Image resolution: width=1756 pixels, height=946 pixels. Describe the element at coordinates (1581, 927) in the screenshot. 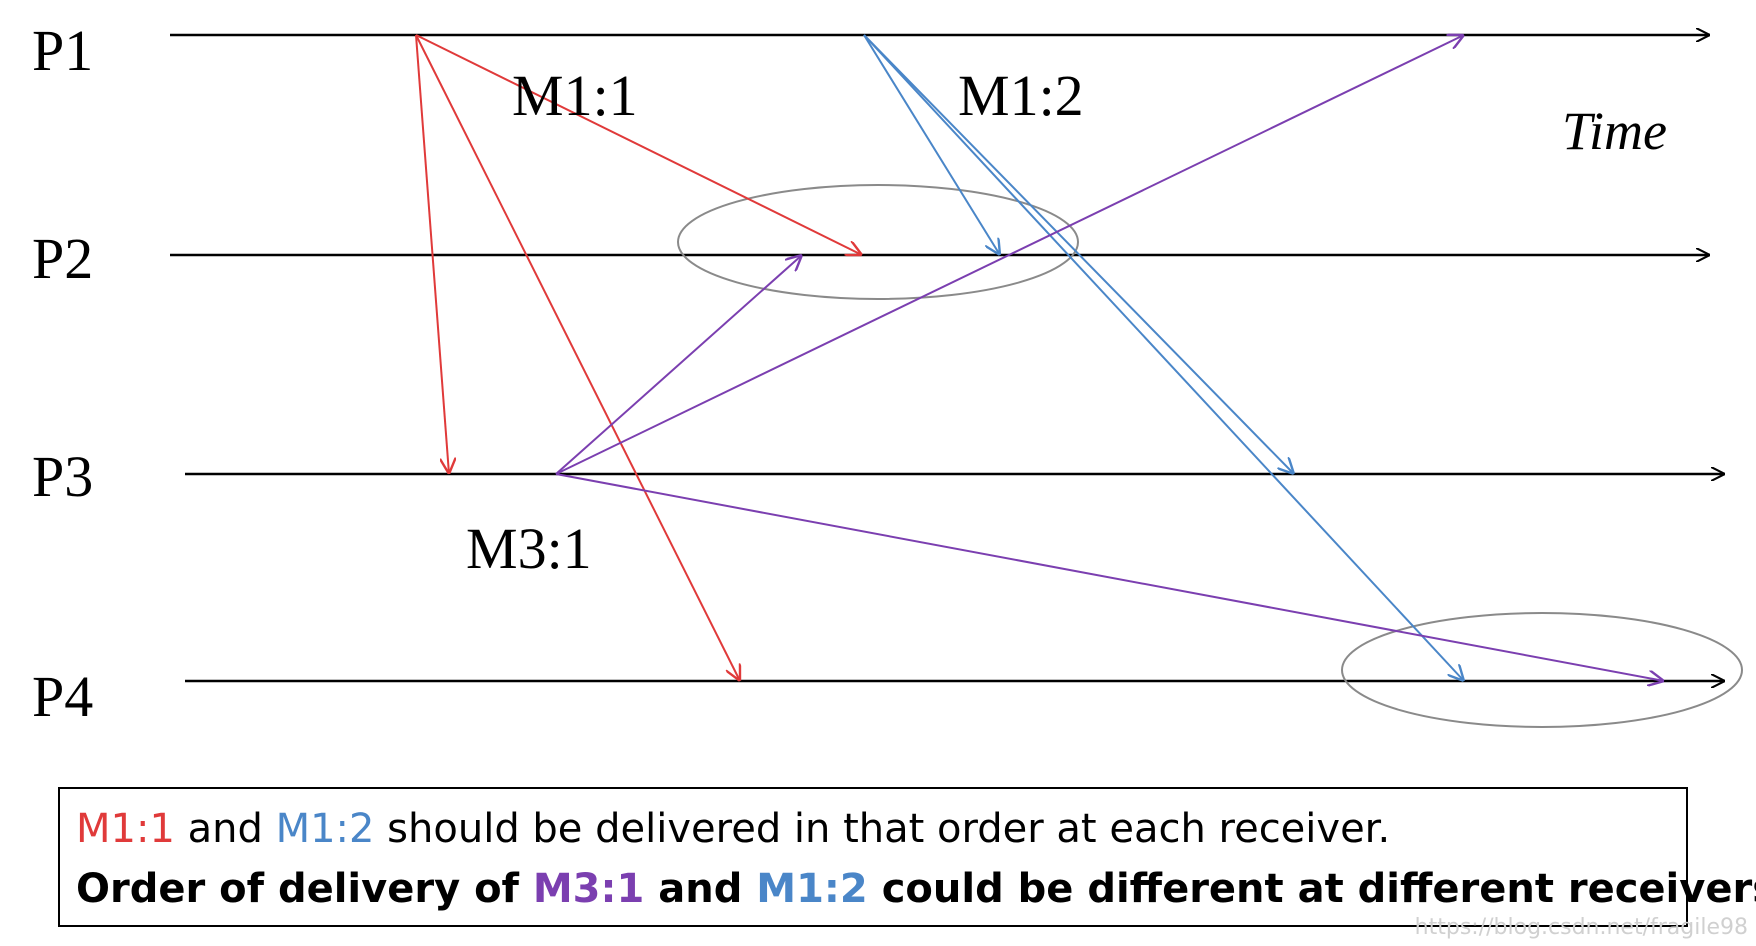

I see `watermark-text: https://blog.csdn.net/fragile98` at that location.